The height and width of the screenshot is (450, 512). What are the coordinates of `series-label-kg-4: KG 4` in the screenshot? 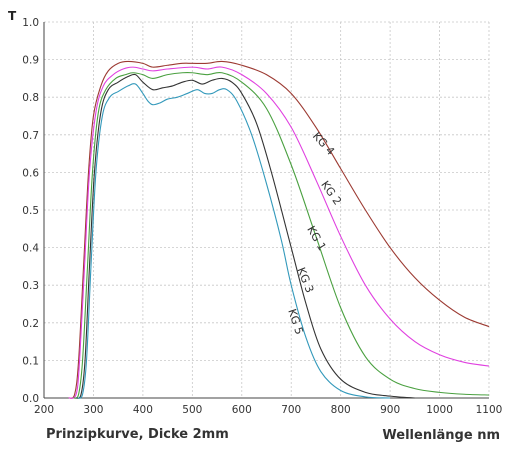 It's located at (323, 144).